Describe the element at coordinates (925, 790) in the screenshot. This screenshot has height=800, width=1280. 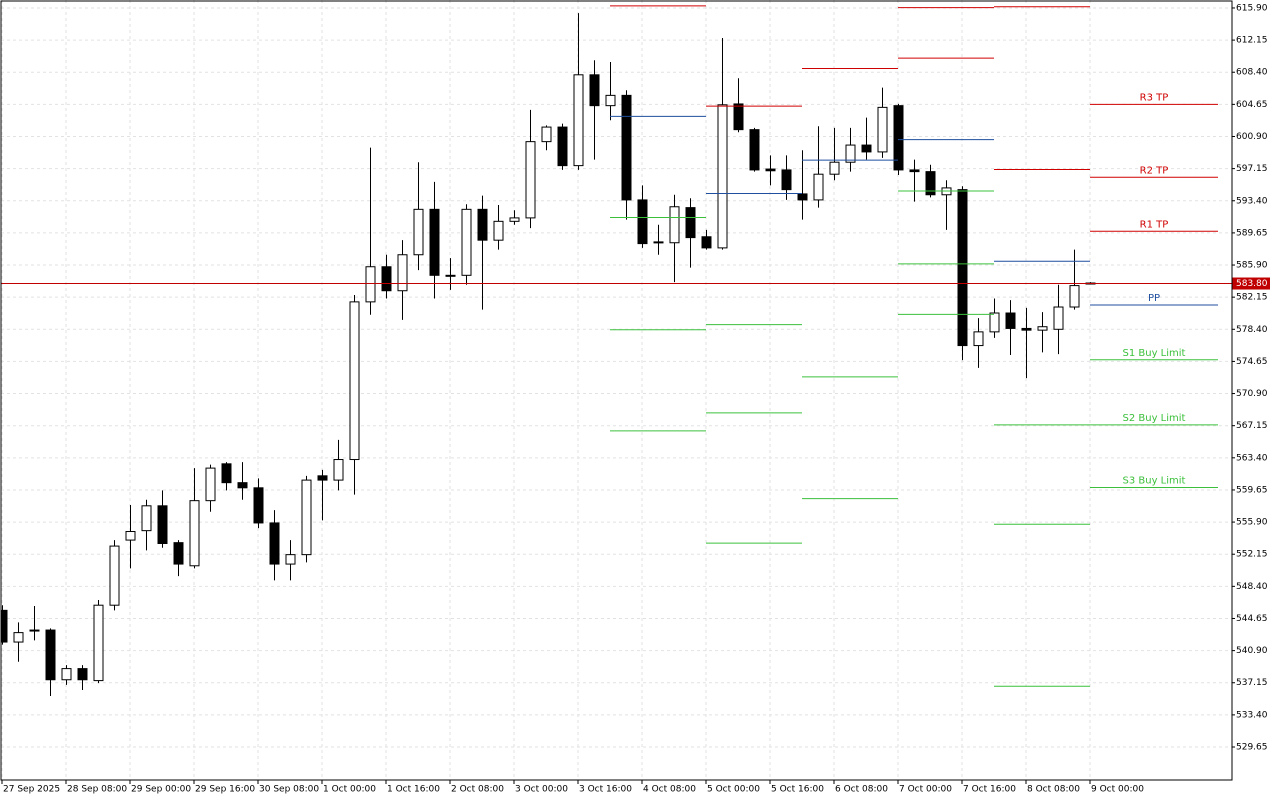
I see `x-tick-label: 7 Oct 00:00` at that location.